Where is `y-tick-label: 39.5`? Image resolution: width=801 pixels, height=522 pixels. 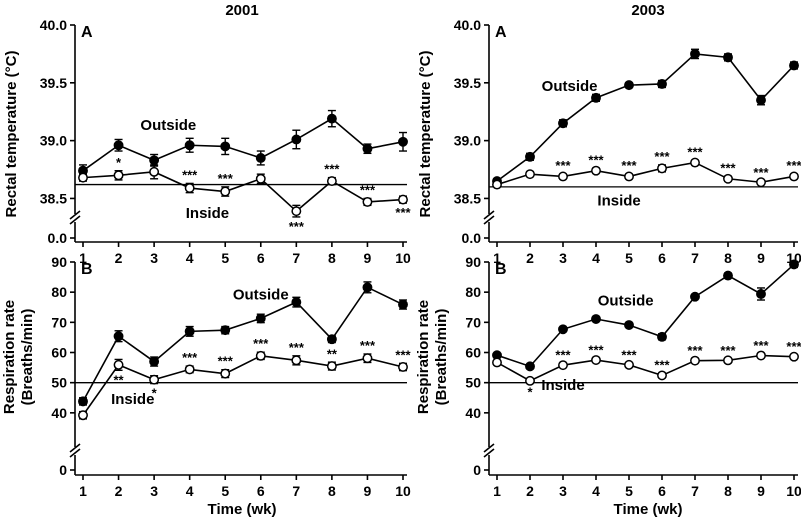
y-tick-label: 39.5 is located at coordinates (467, 83).